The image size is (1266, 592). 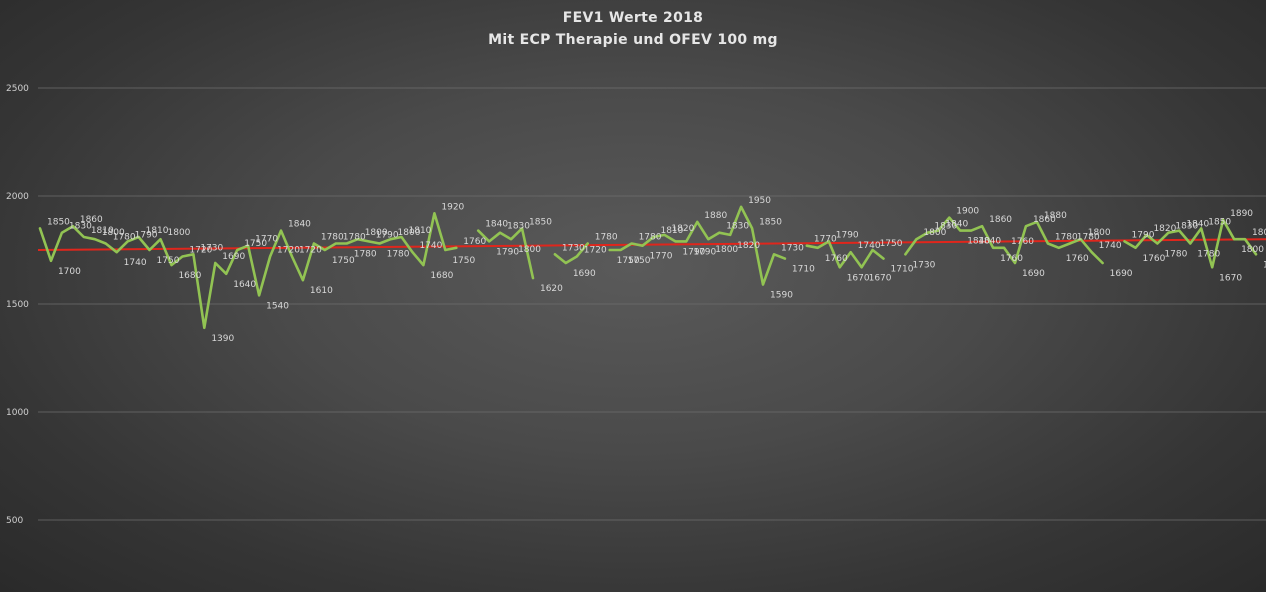 What do you see at coordinates (967, 212) in the screenshot?
I see `data-label: 1900` at bounding box center [967, 212].